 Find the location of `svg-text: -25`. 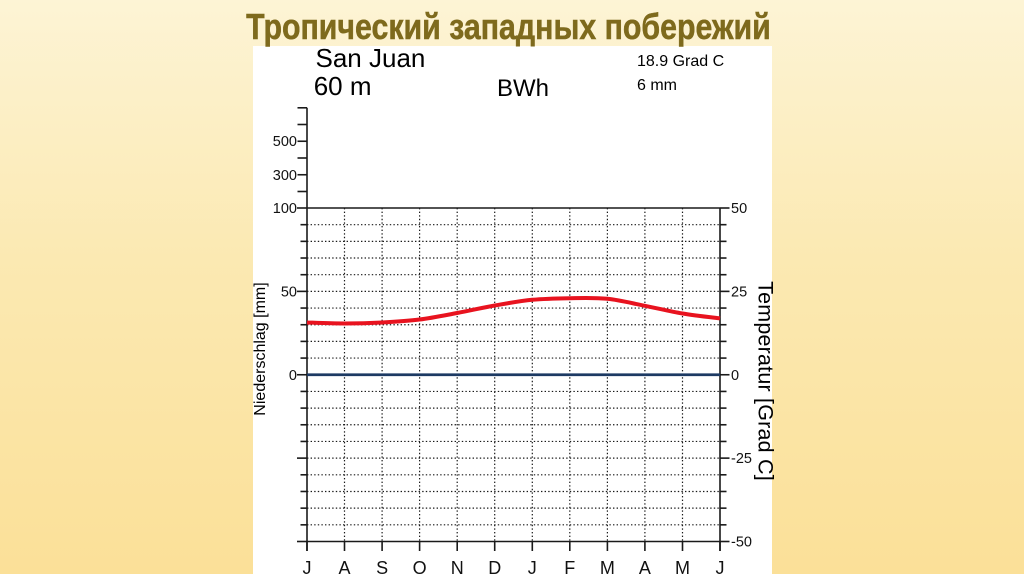

svg-text: -25 is located at coordinates (741, 459).